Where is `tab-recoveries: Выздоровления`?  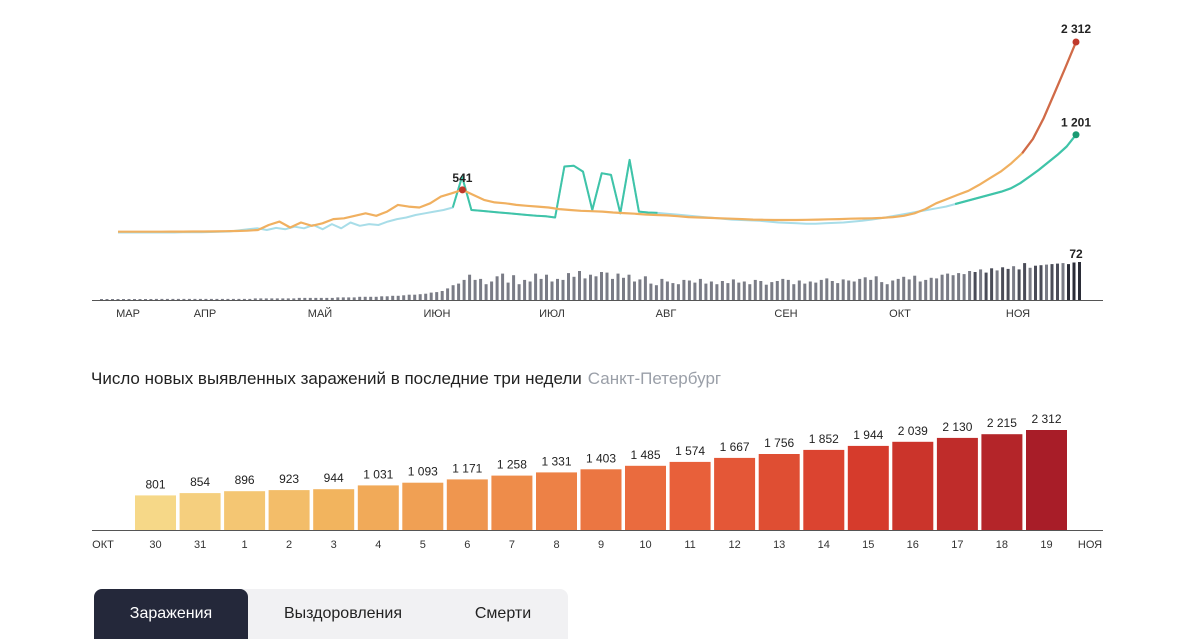 tab-recoveries: Выздоровления is located at coordinates (343, 613).